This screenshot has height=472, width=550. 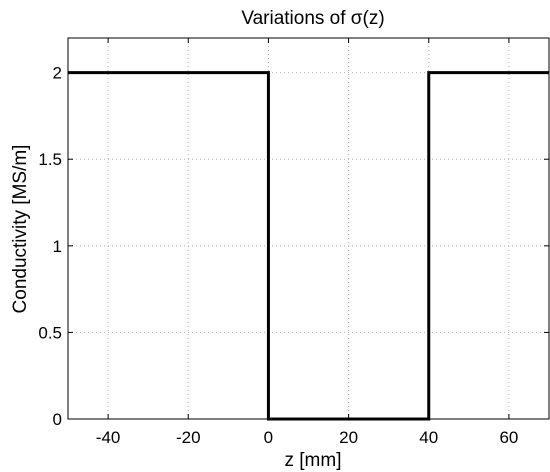 What do you see at coordinates (57, 73) in the screenshot?
I see `y-tick-label: 2` at bounding box center [57, 73].